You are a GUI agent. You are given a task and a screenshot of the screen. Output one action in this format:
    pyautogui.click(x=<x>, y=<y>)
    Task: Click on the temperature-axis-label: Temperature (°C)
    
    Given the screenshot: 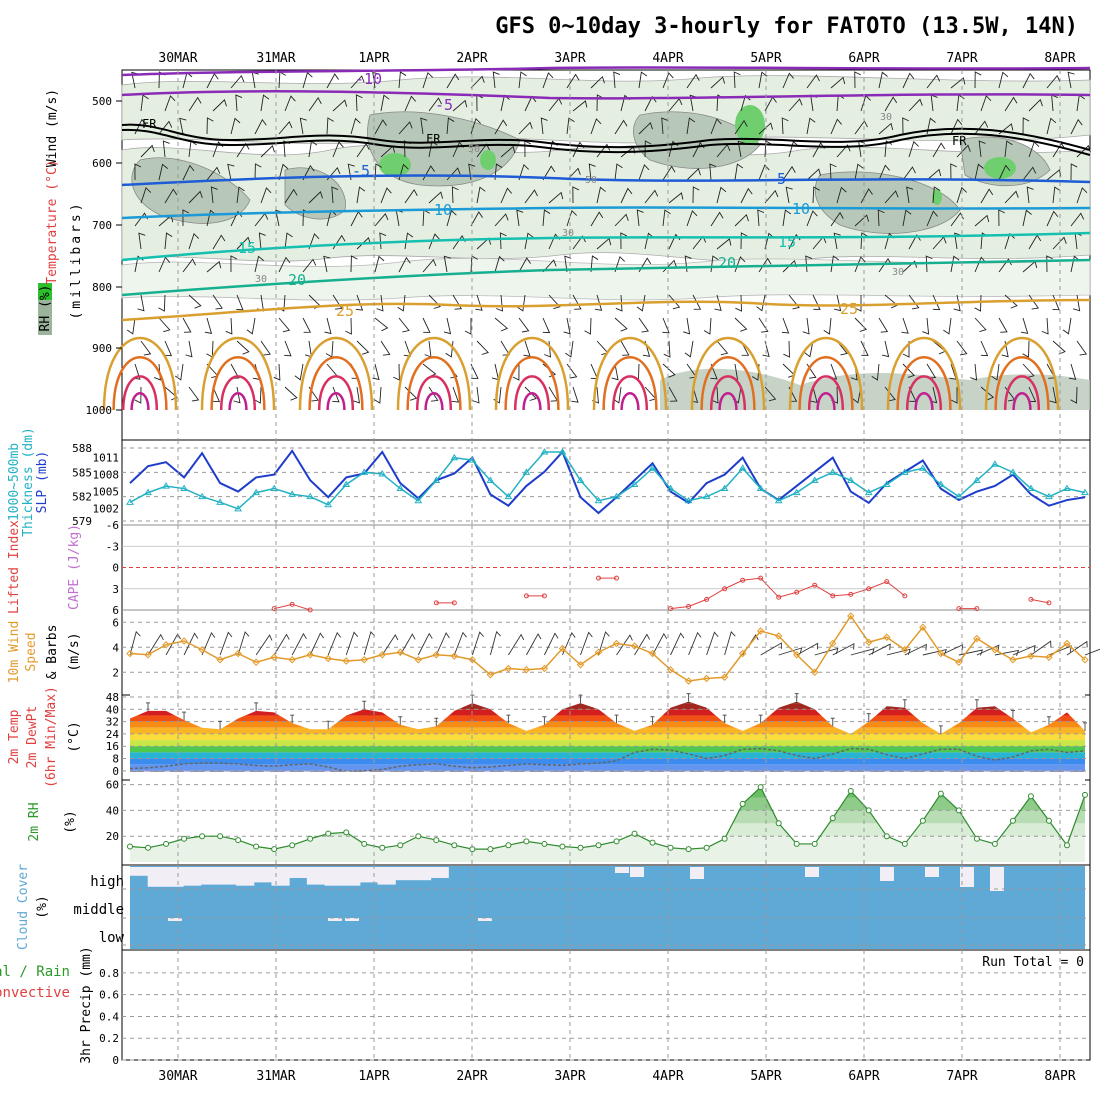 What is the action you would take?
    pyautogui.click(x=52, y=221)
    